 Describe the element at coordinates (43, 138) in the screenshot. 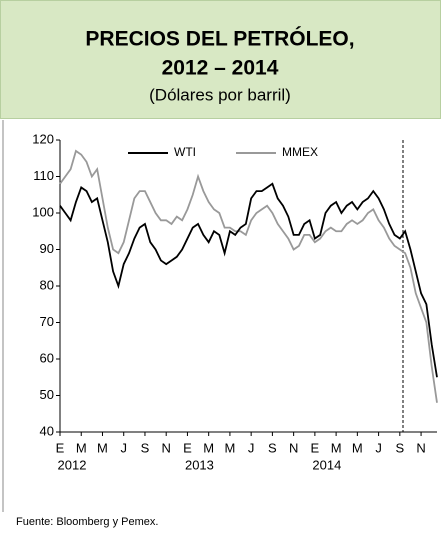

I see `y-tick-label: 120` at that location.